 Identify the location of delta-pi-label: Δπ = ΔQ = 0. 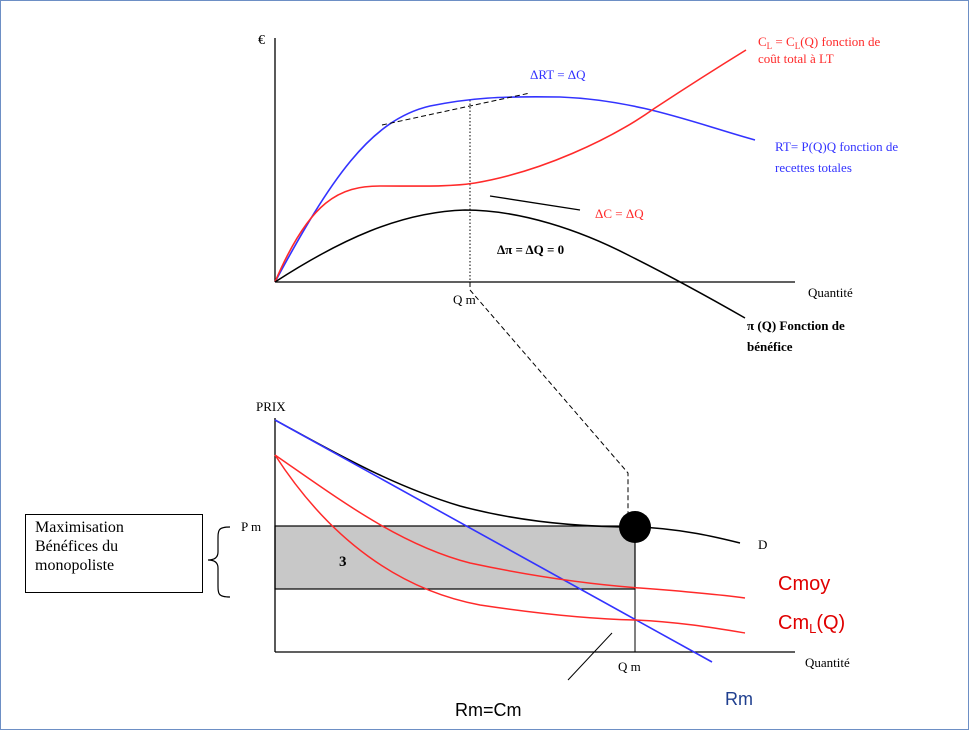
(530, 249).